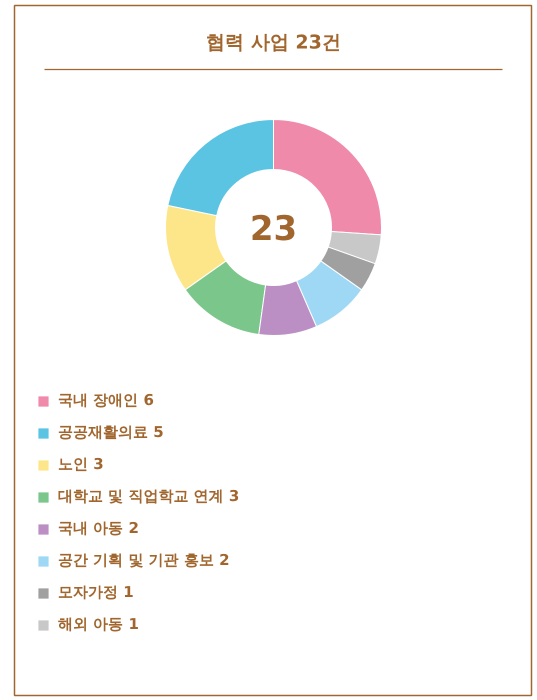 This screenshot has height=700, width=537. What do you see at coordinates (273, 43) in the screenshot?
I see `chart-title: 협력 사업 23건` at bounding box center [273, 43].